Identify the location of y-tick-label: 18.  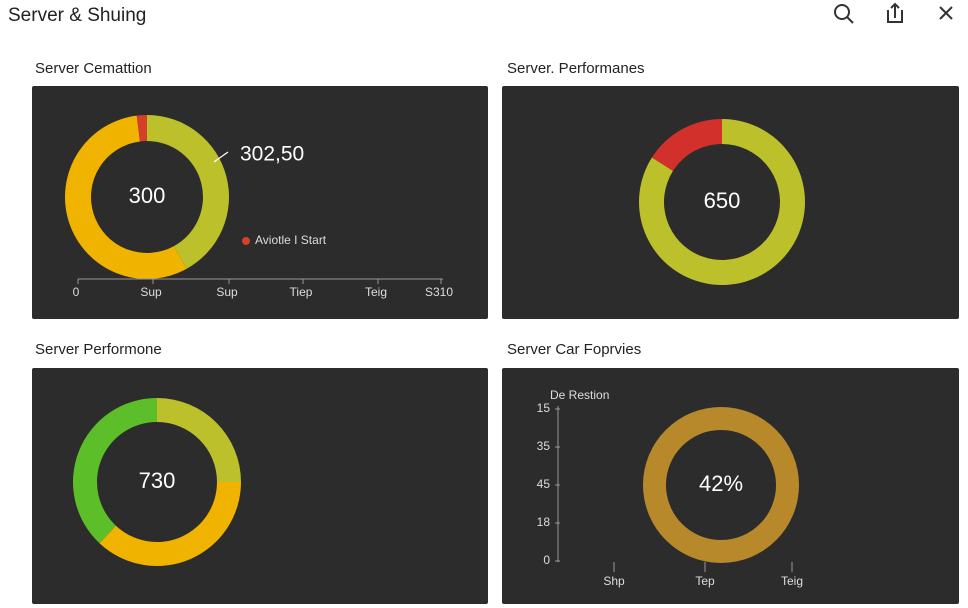
(544, 522).